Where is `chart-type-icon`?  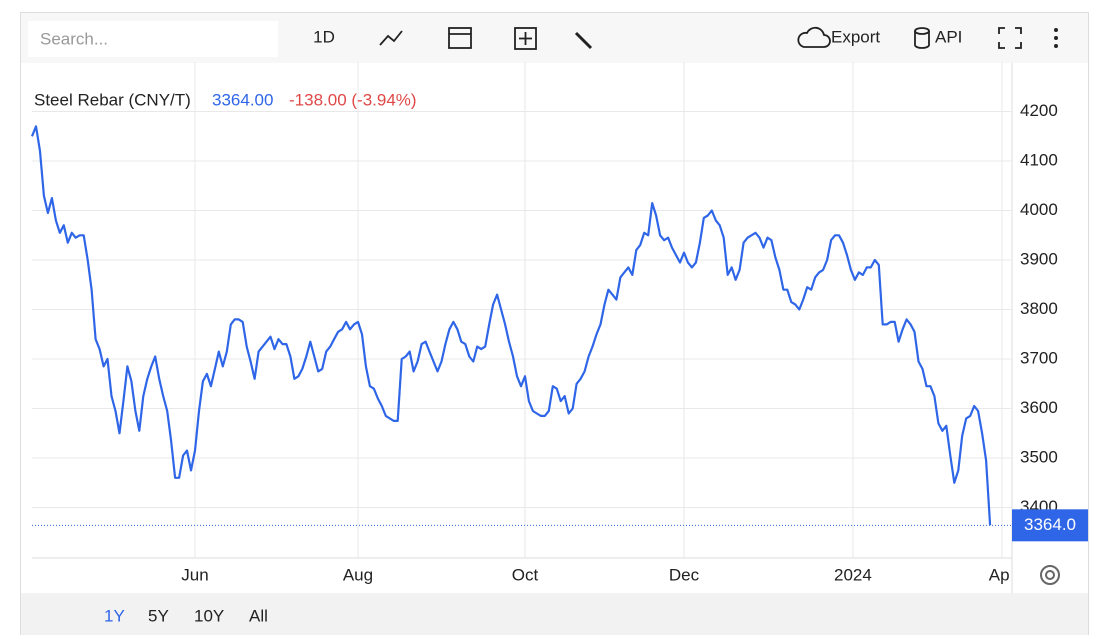
chart-type-icon is located at coordinates (391, 38).